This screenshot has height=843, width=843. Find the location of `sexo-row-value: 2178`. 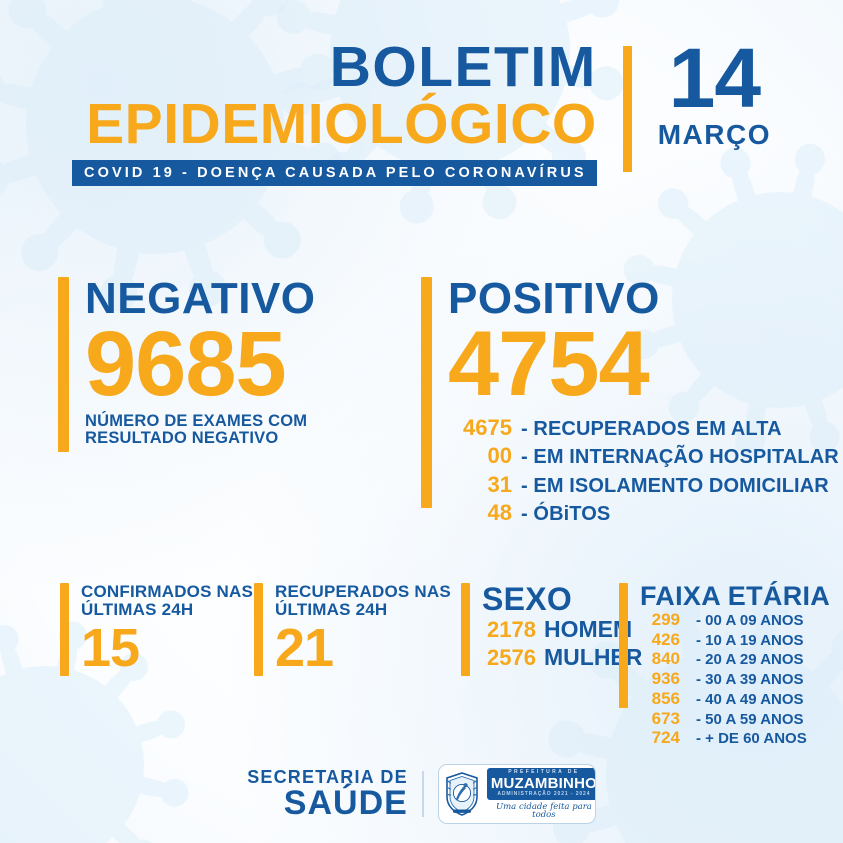

sexo-row-value: 2178 is located at coordinates (511, 629).